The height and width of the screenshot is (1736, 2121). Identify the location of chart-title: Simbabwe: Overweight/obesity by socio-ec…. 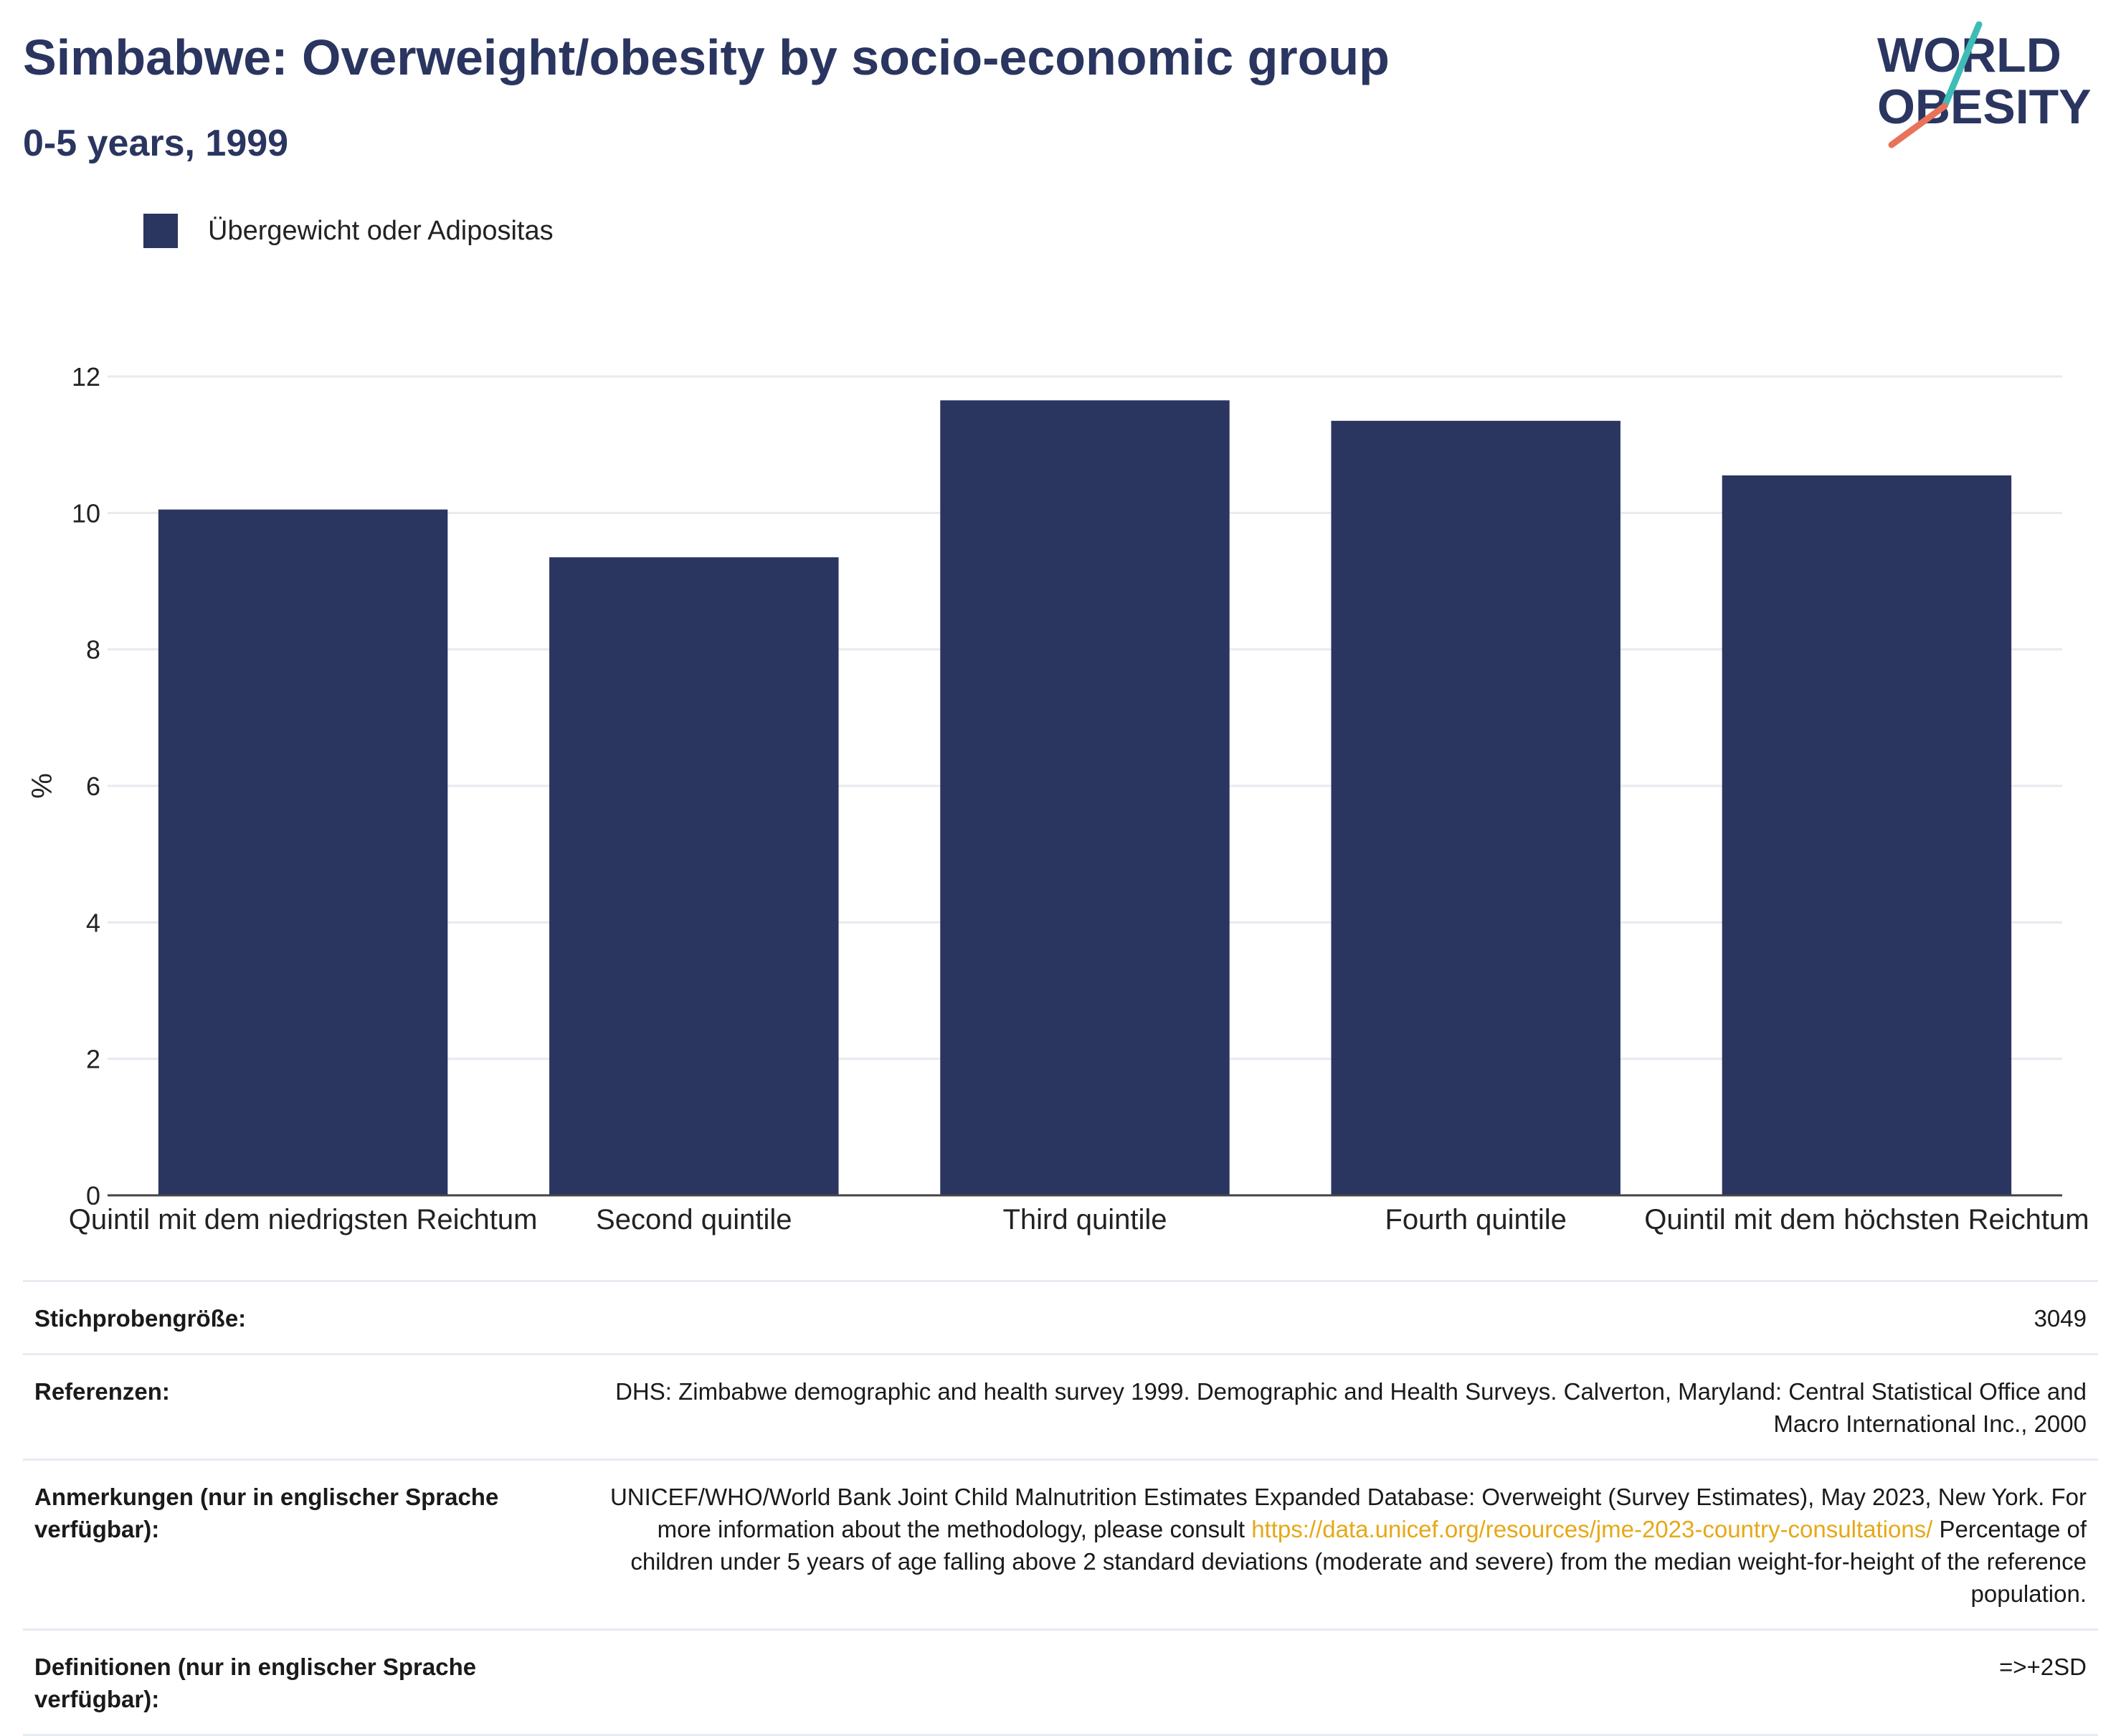
(706, 57).